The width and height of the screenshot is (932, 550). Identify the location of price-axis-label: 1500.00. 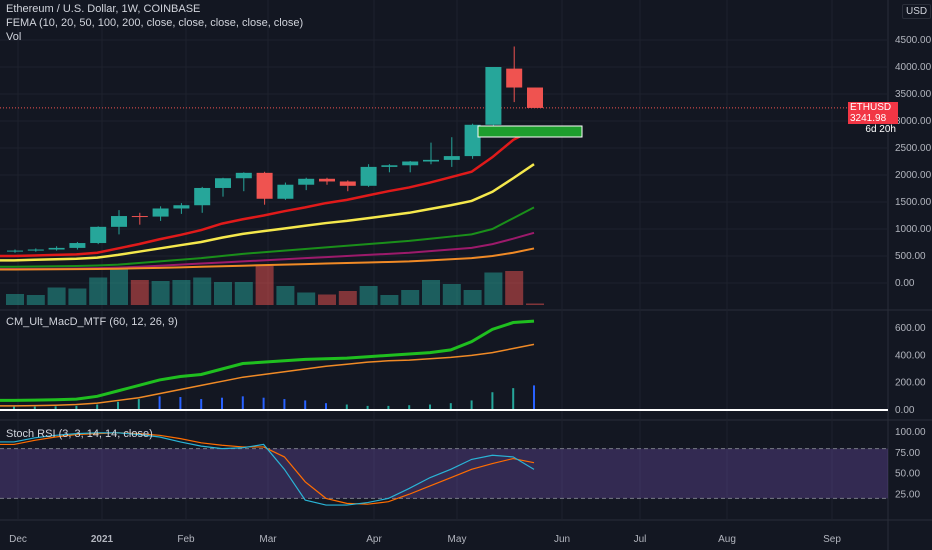
(913, 202).